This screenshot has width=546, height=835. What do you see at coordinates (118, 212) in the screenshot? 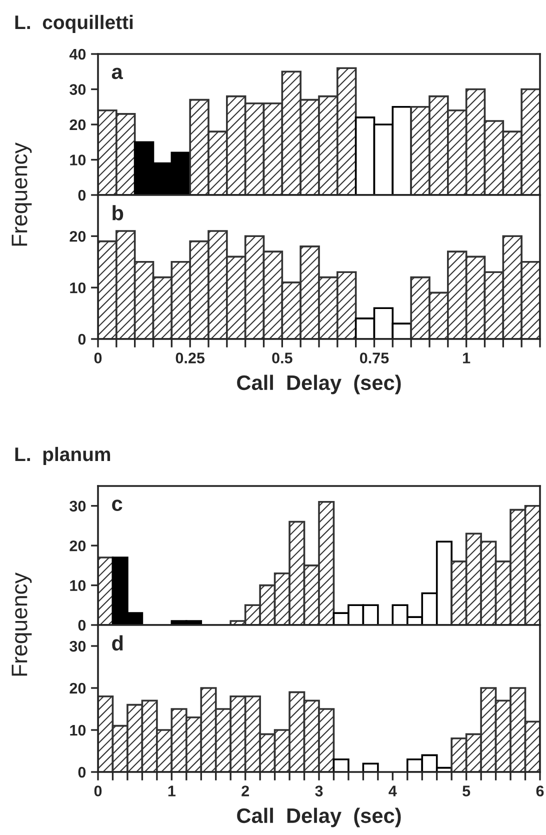
I see `annotation: b` at bounding box center [118, 212].